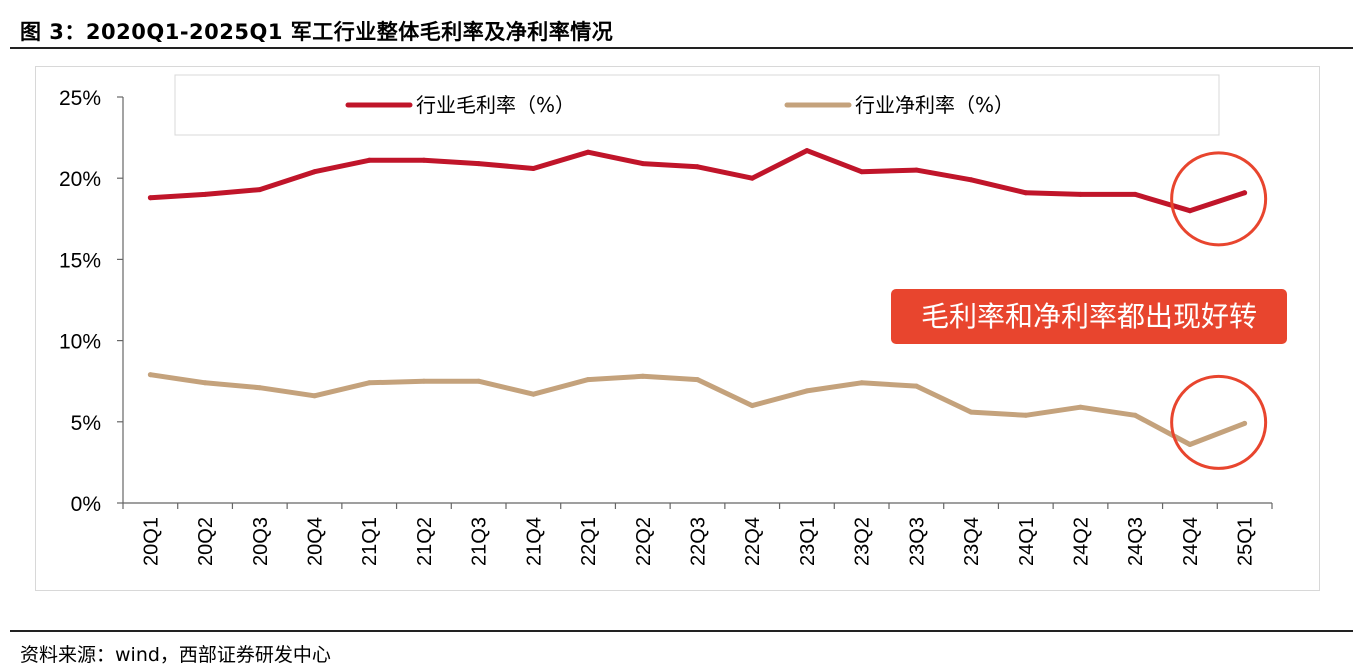  I want to click on figure-title: 图 3：2020Q1-2025Q1 军工行业整体毛利率及净利率情况, so click(317, 32).